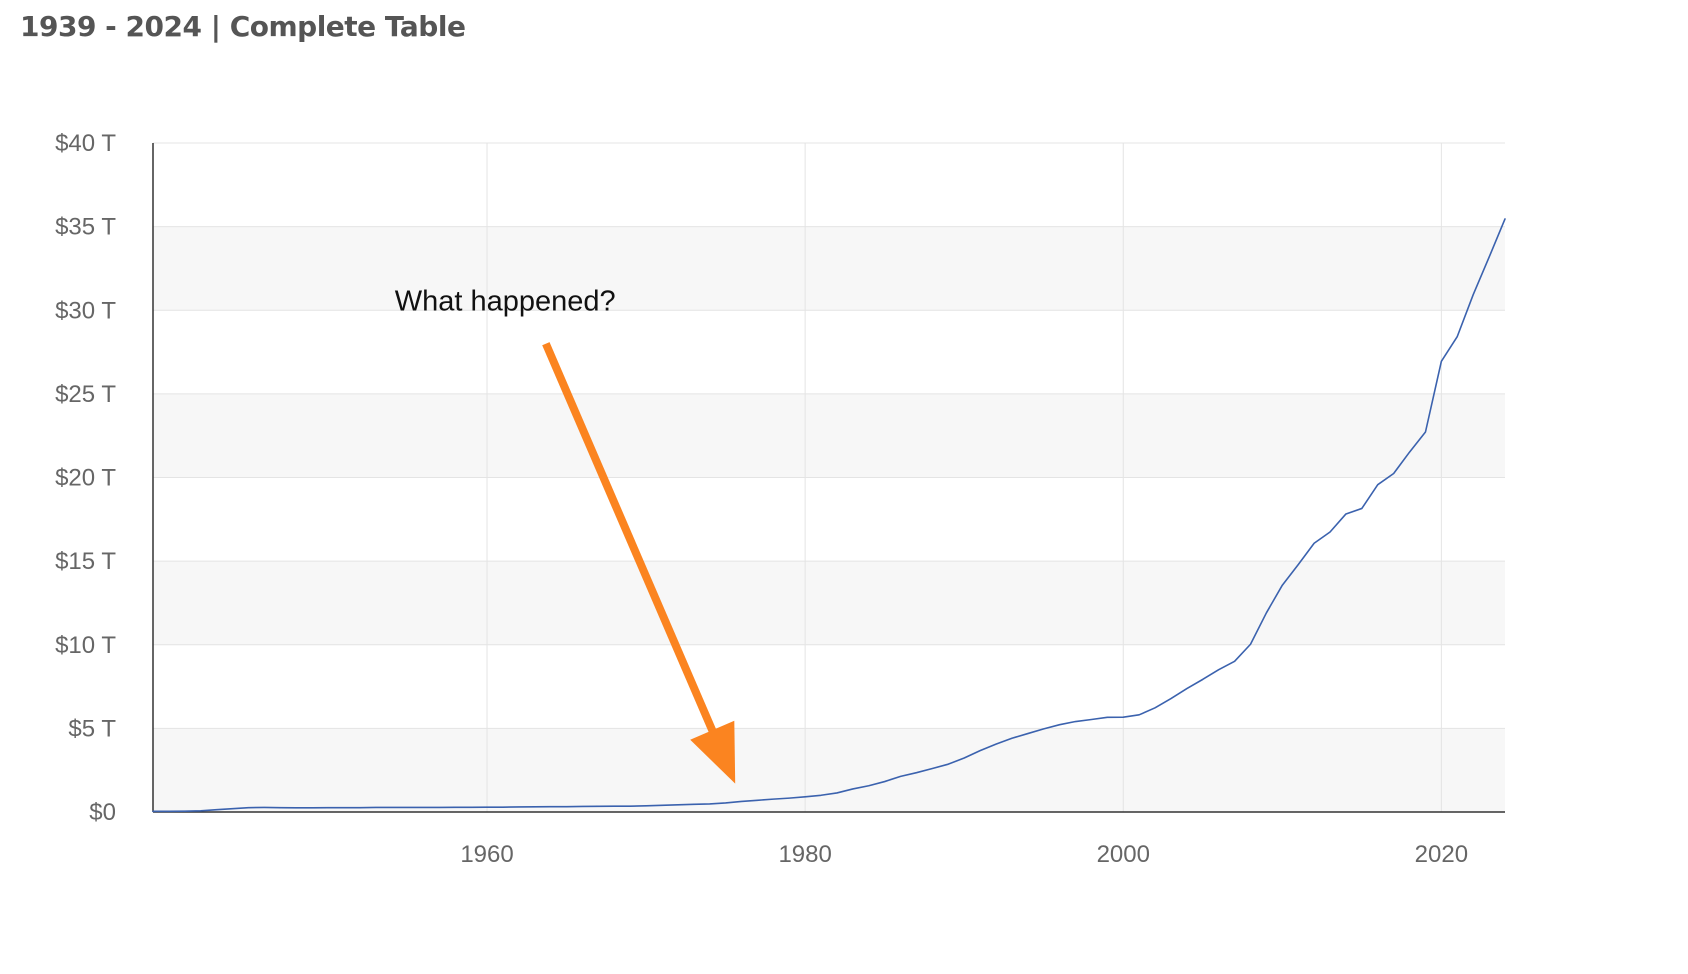  I want to click on y-tick-label: $40 T, so click(85, 143).